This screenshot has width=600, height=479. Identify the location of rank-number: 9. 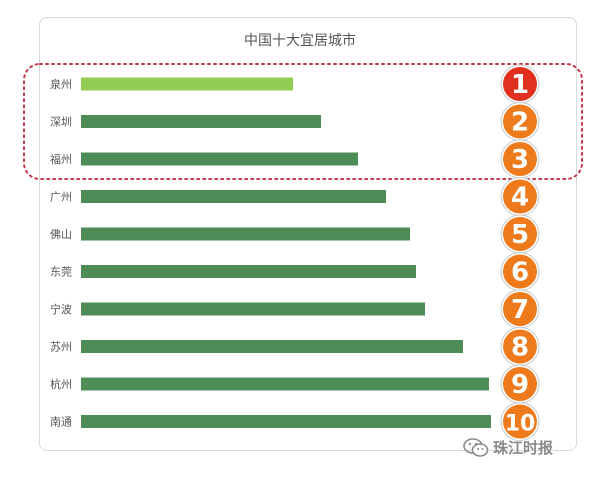
(520, 385).